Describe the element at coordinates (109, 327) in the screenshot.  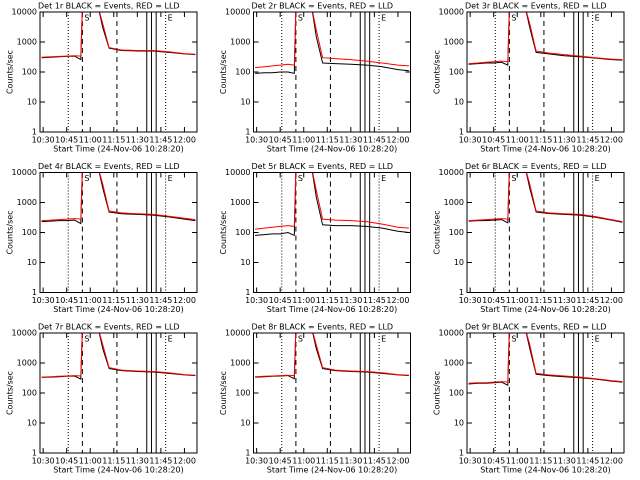
I see `chart-title: Det 7r BLACK = Events, RED = LLD` at that location.